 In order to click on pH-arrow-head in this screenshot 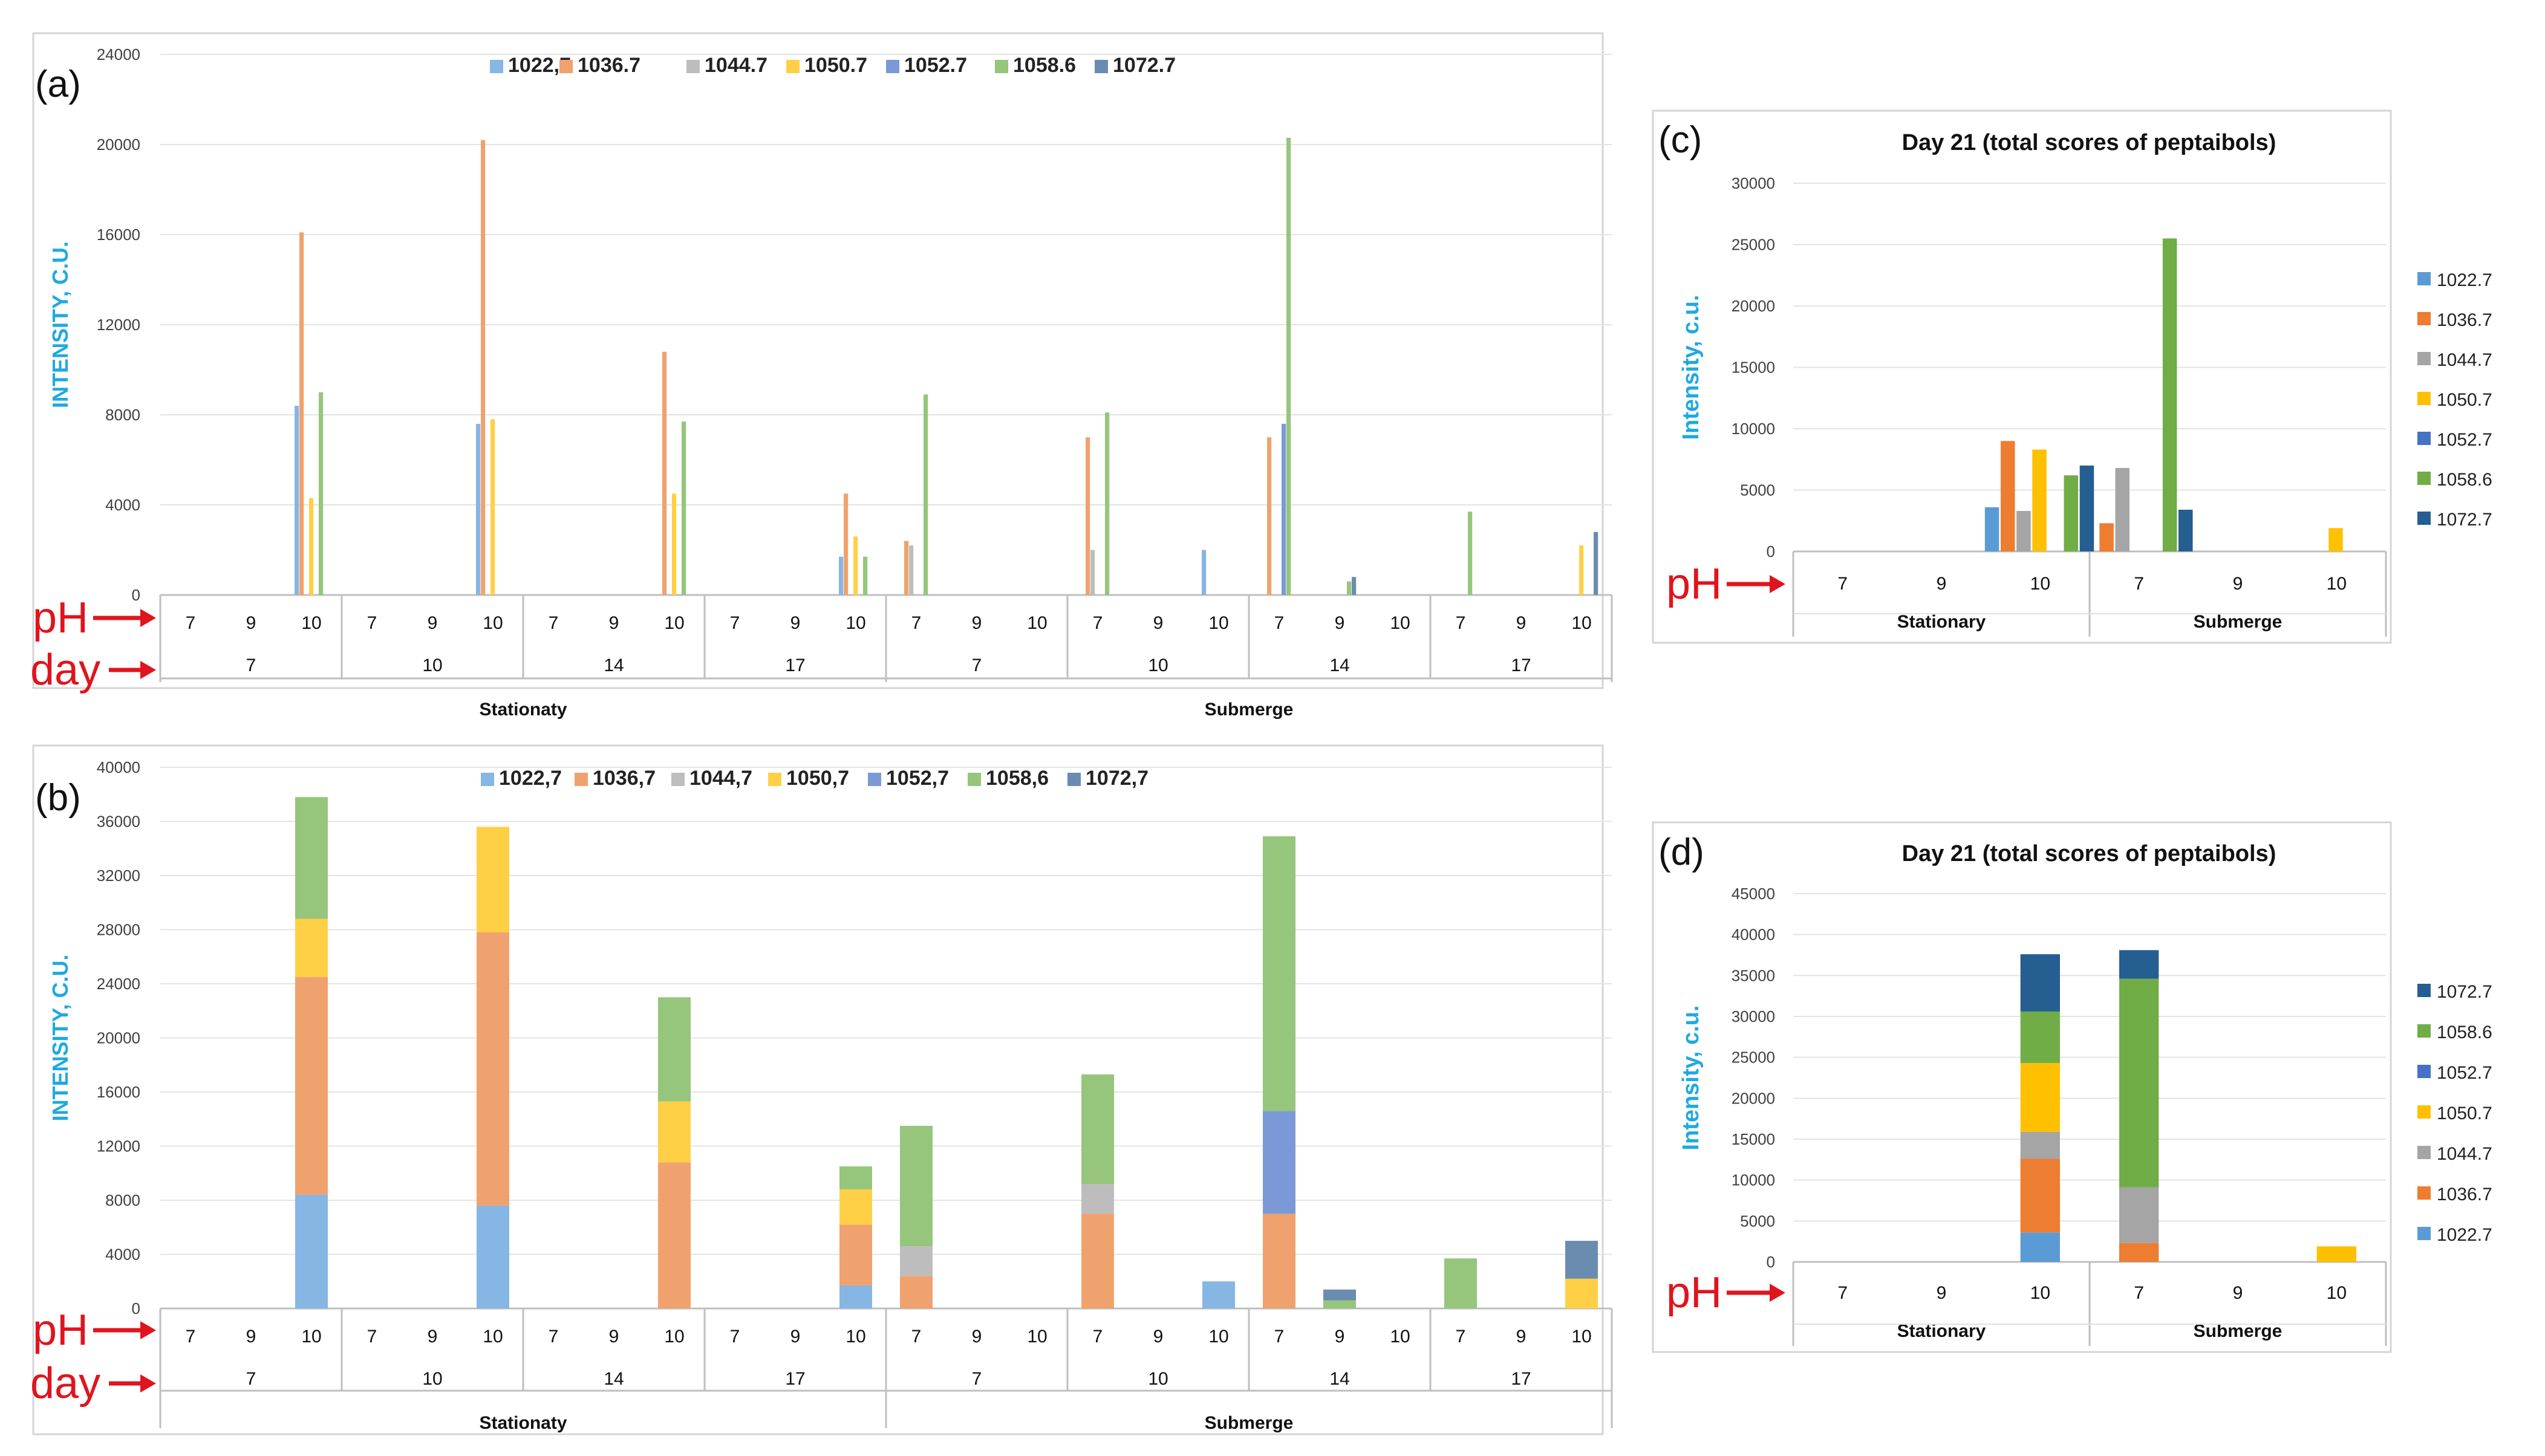, I will do `click(148, 1330)`.